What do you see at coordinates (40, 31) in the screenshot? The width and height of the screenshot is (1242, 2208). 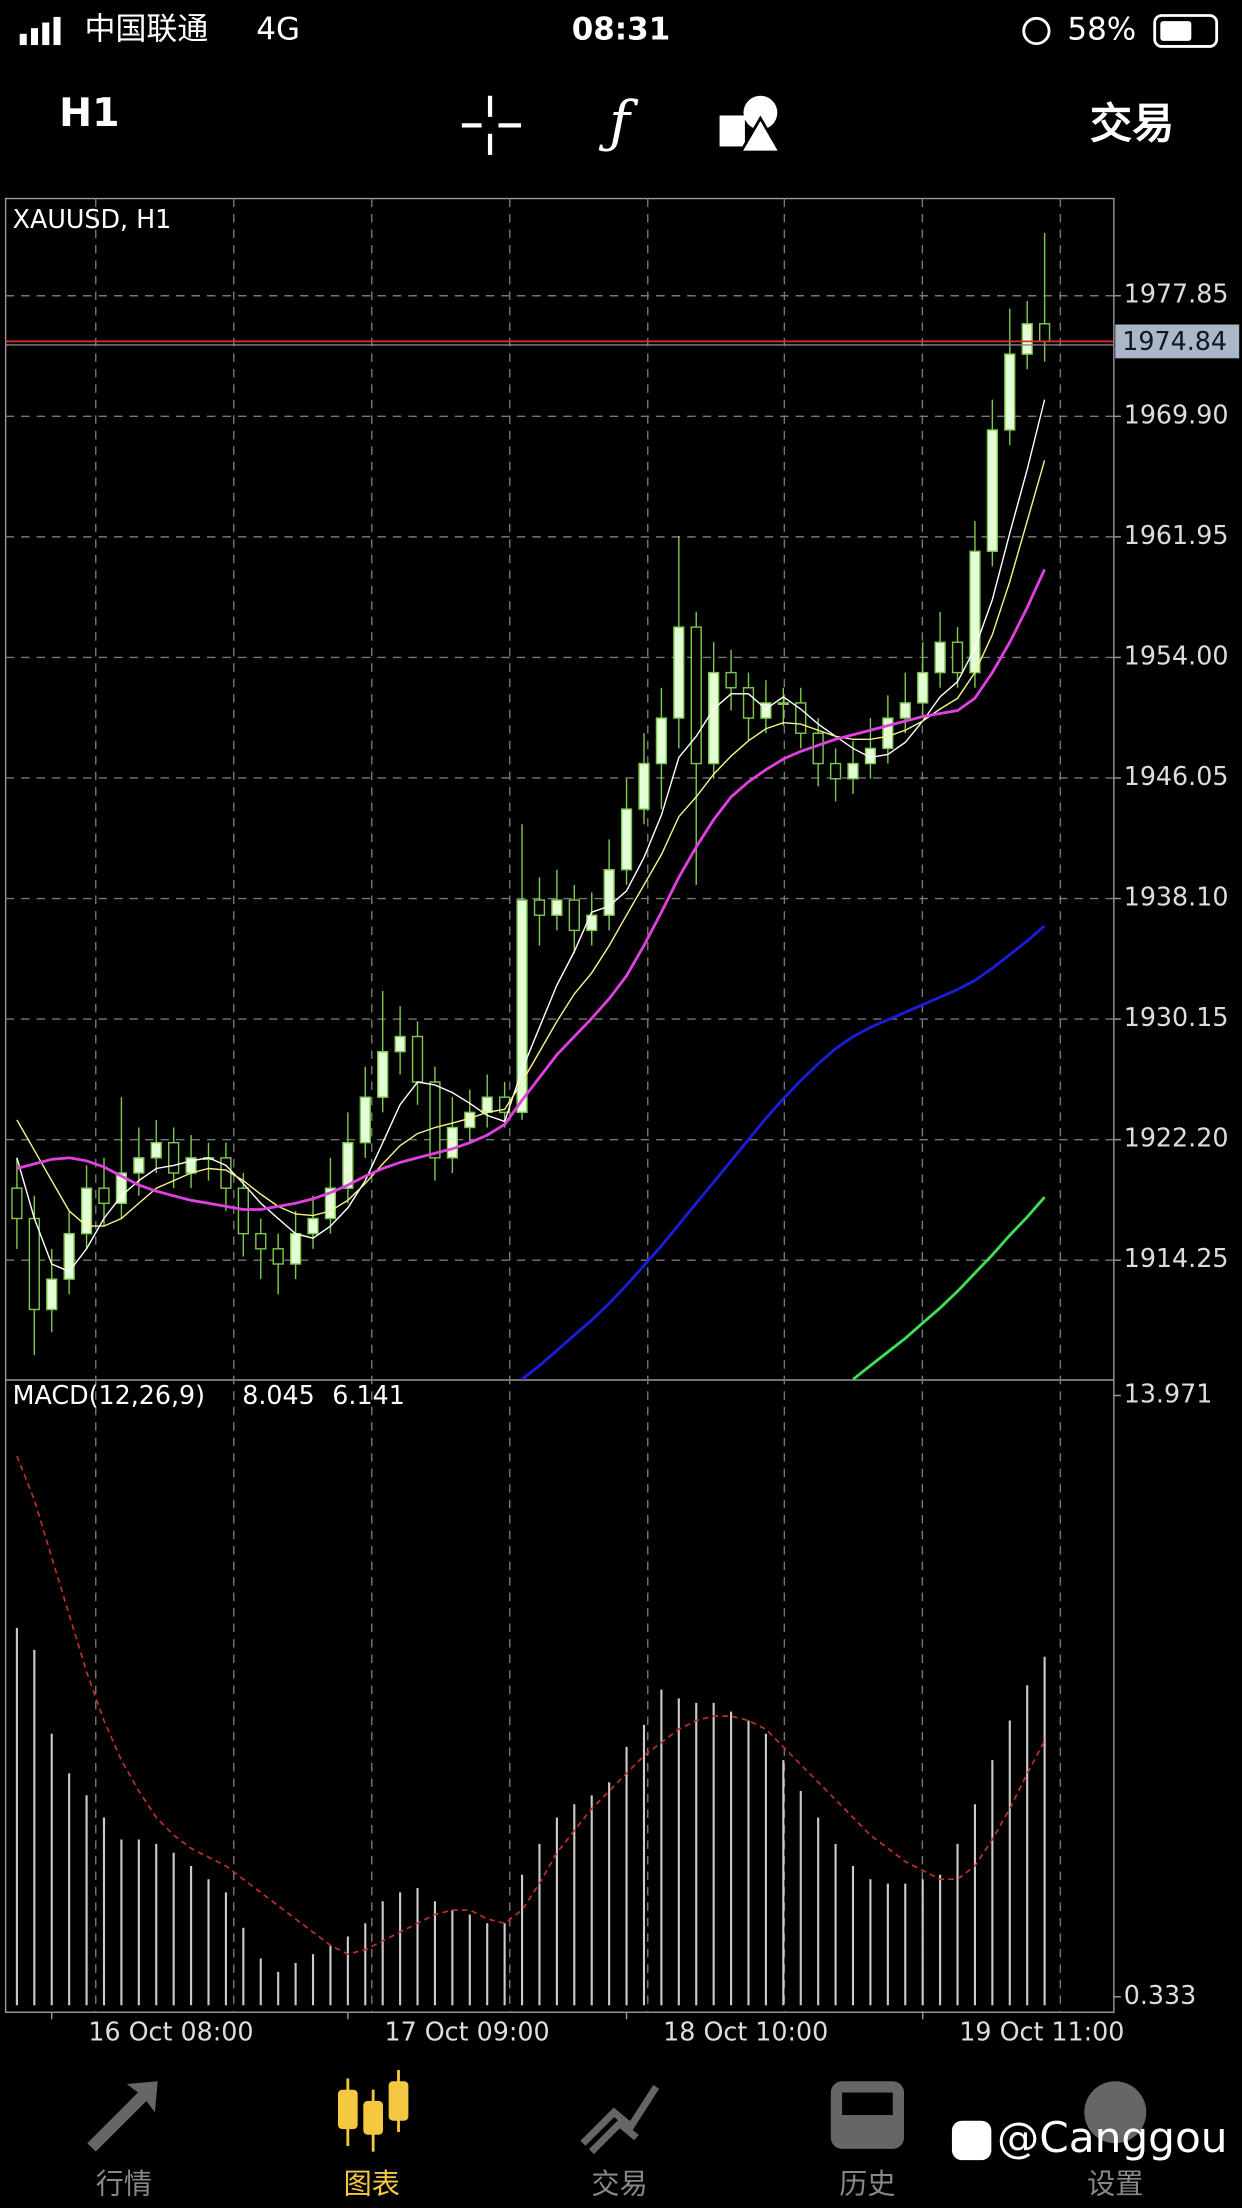 I see `signal-icon` at bounding box center [40, 31].